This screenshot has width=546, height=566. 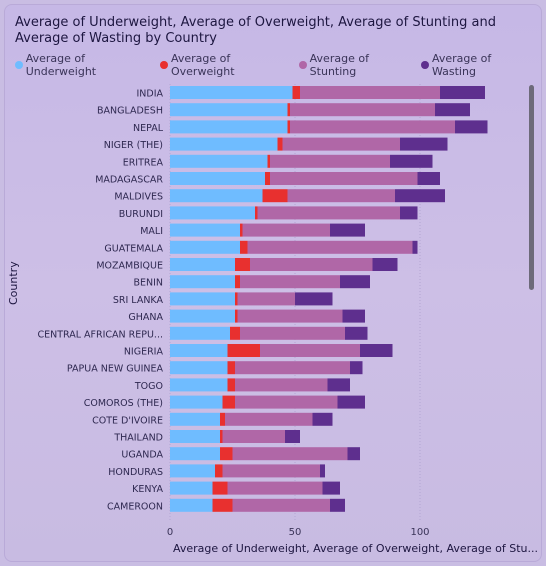 What do you see at coordinates (115, 369) in the screenshot?
I see `y-tick-label: PAPUA NEW GUINEA` at bounding box center [115, 369].